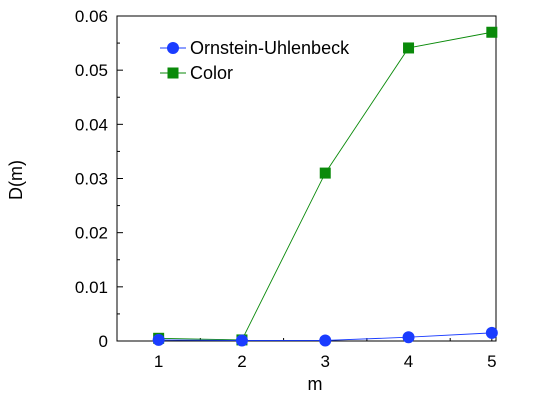  What do you see at coordinates (91, 287) in the screenshot?
I see `y-tick-label: 0.01` at bounding box center [91, 287].